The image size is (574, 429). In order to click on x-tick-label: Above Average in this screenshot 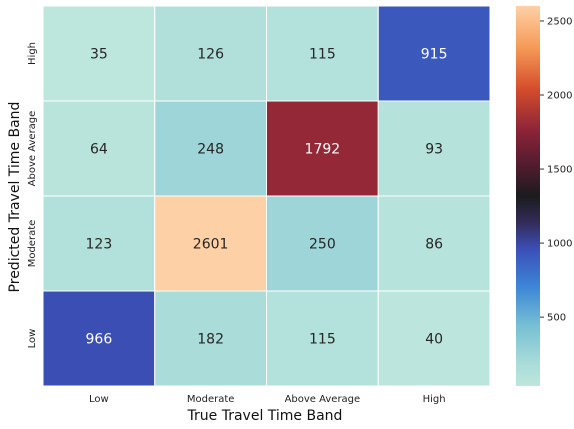, I will do `click(323, 399)`.